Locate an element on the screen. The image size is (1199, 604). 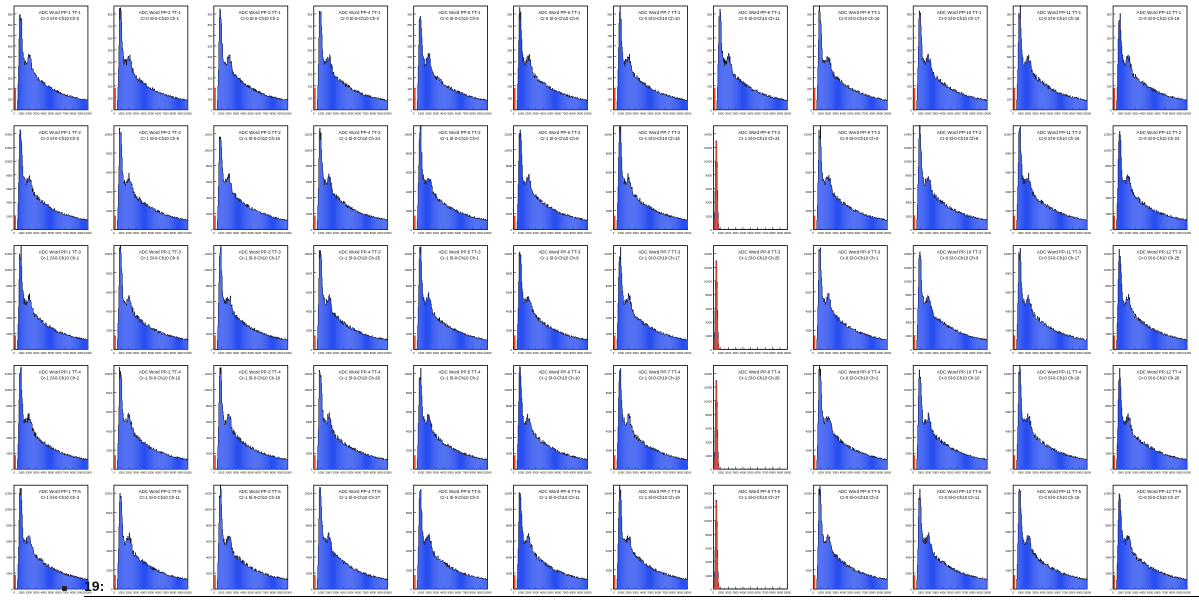
x-tick-label: 10000 is located at coordinates (388, 113).